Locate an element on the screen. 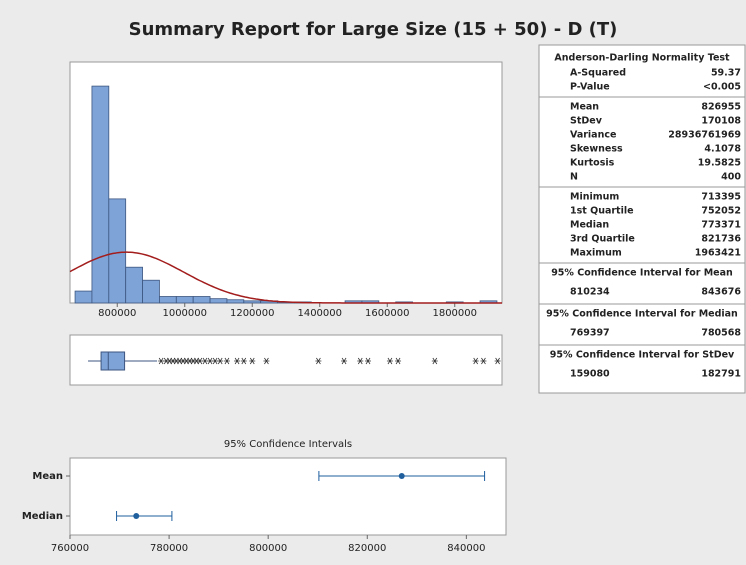 This screenshot has width=746, height=565. x-tick-label: 1400000 is located at coordinates (319, 313).